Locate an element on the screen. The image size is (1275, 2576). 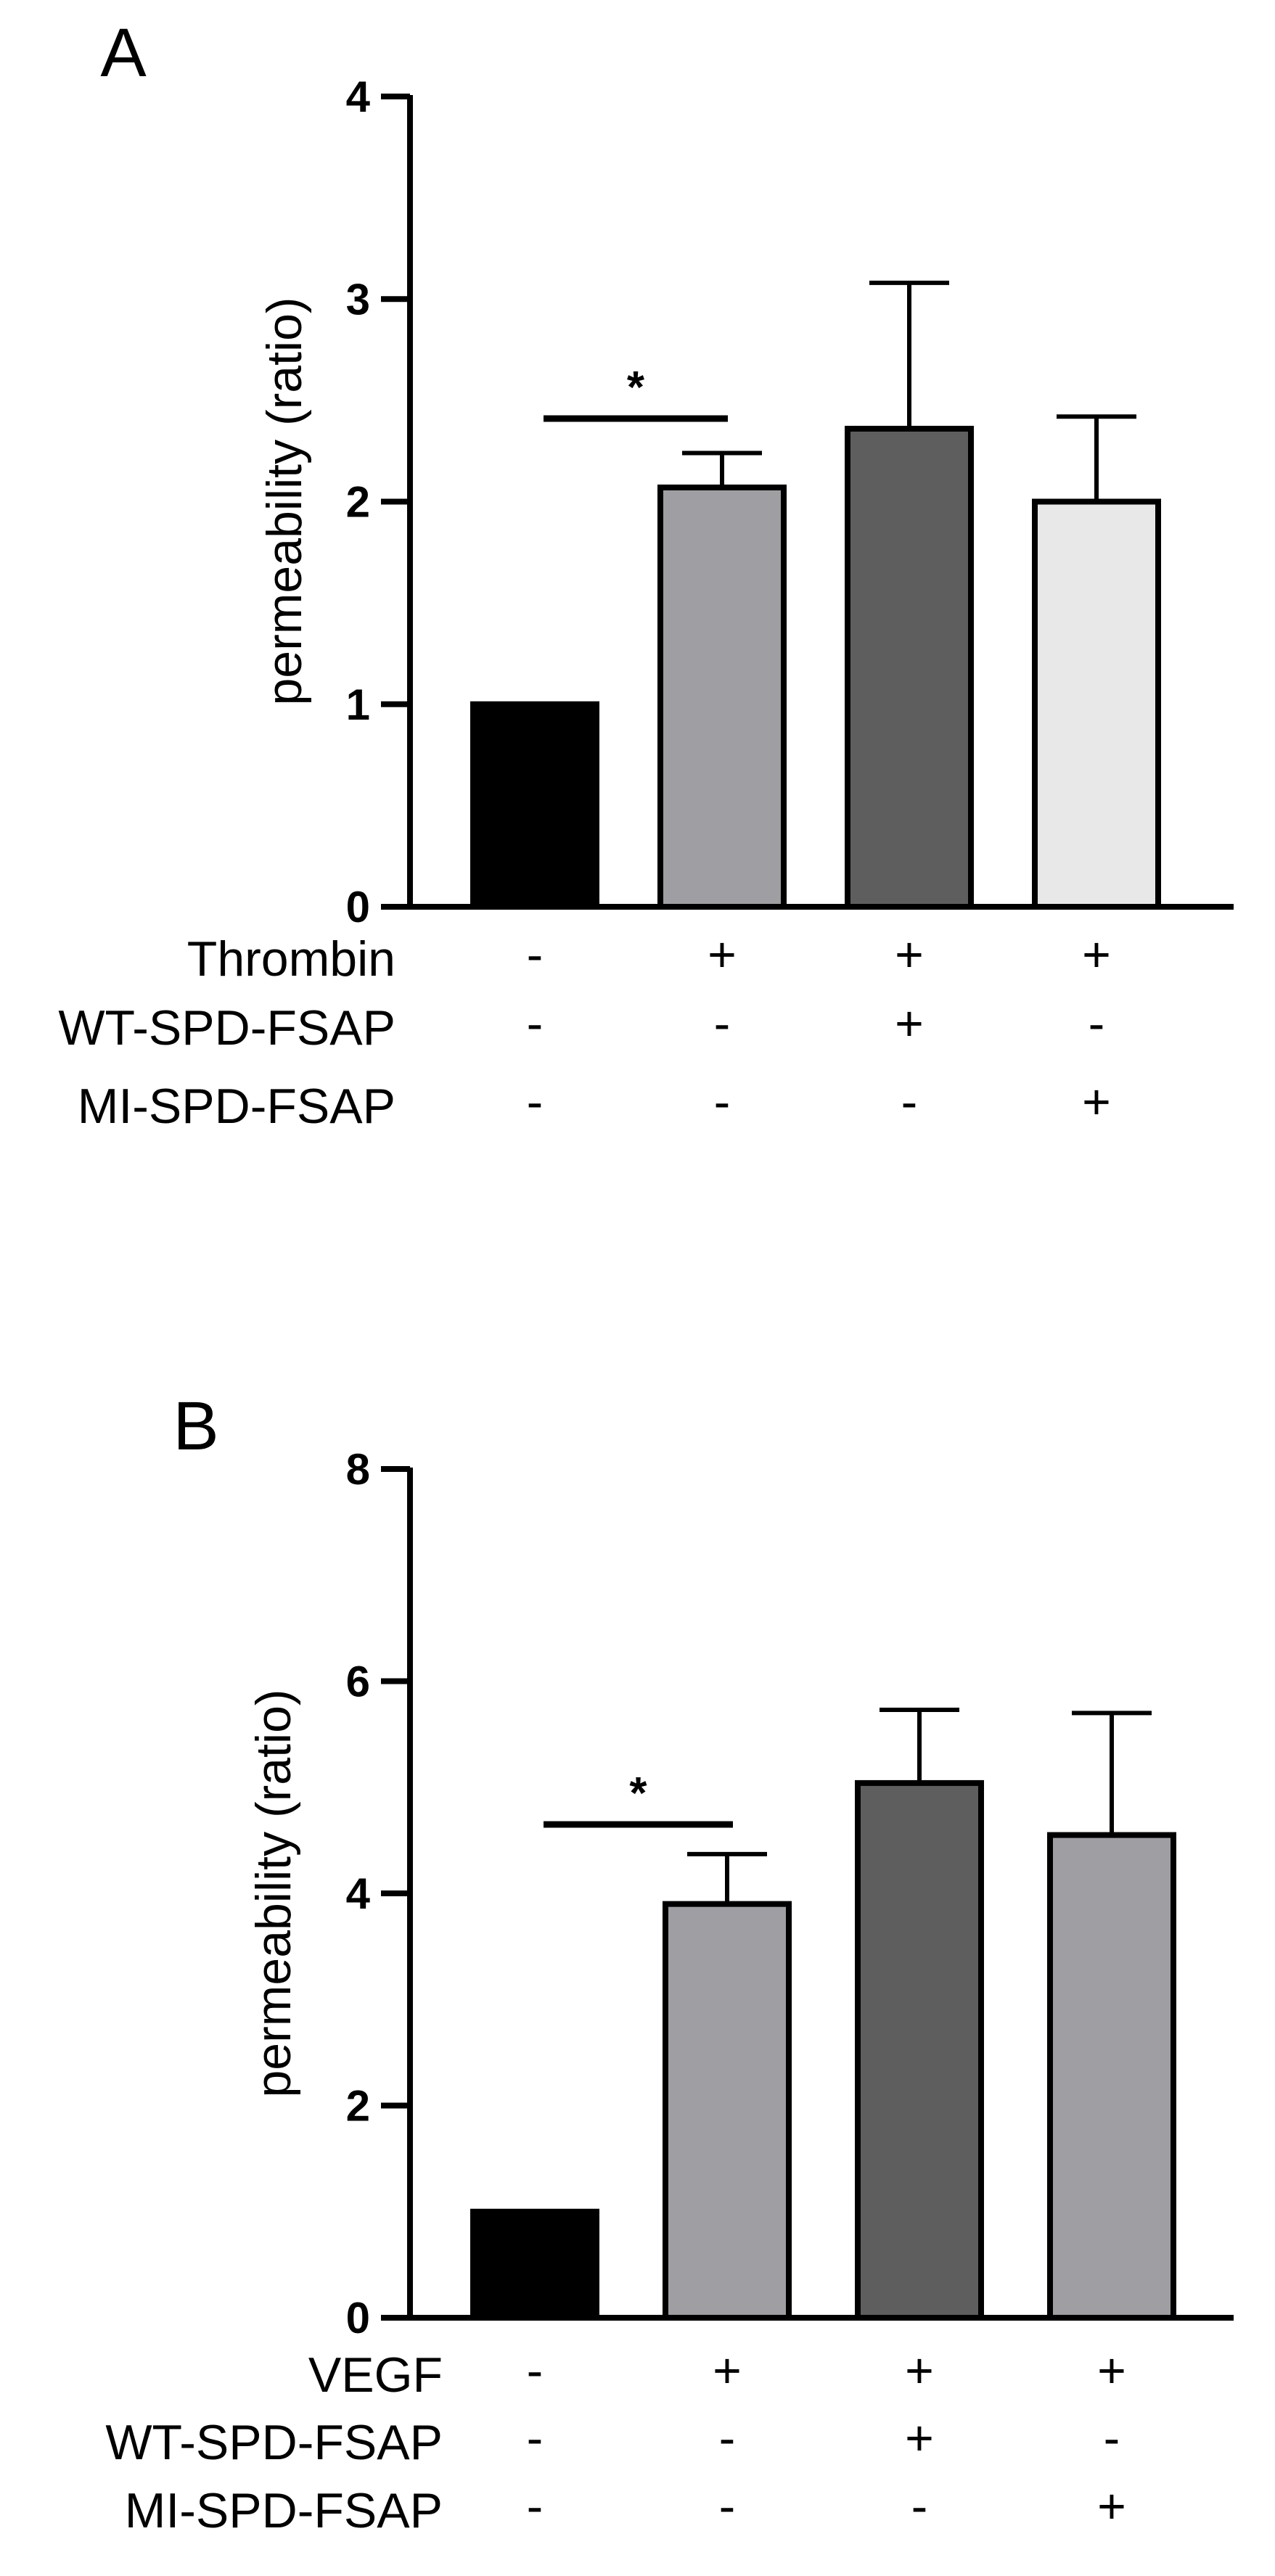
condition-label: Thrombin is located at coordinates (291, 959).